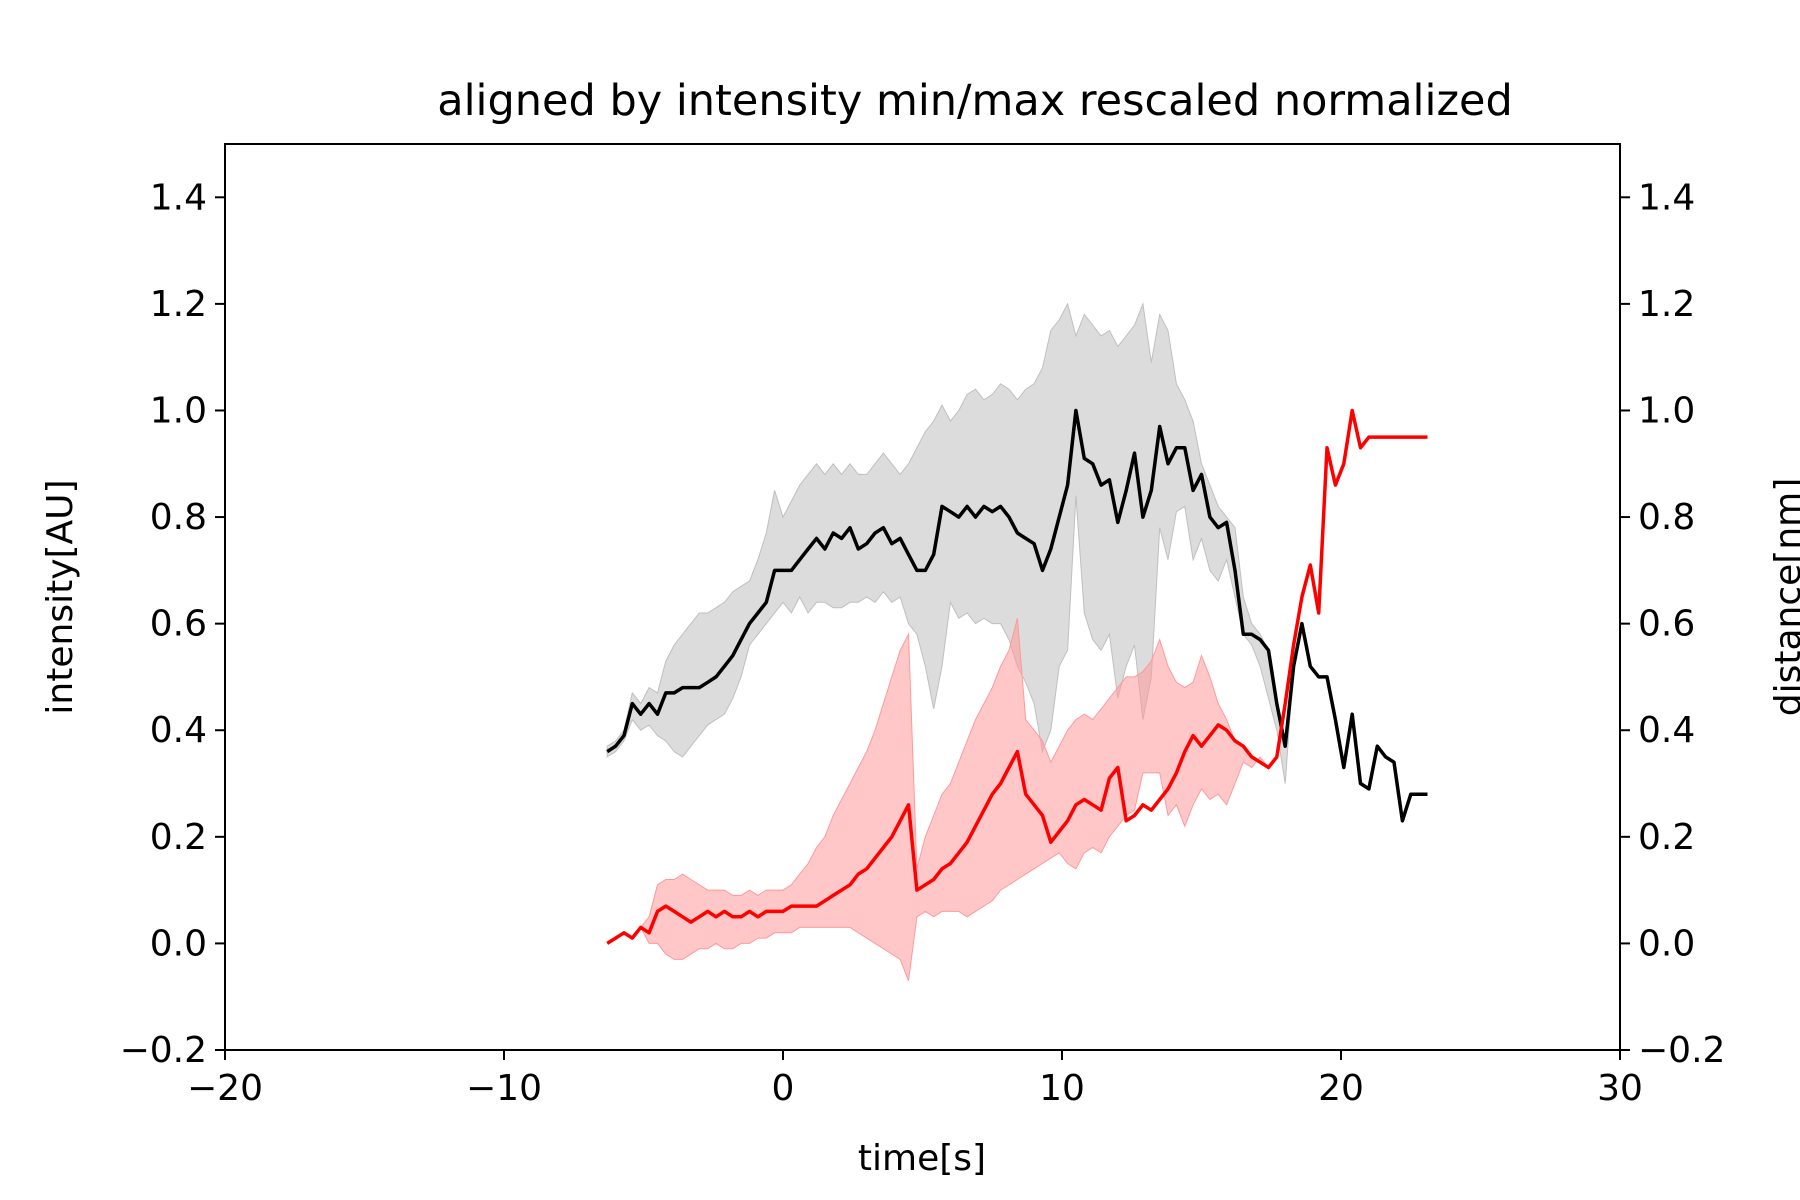 The height and width of the screenshot is (1200, 1800). I want to click on y-tick-label-right: 1.4, so click(1666, 197).